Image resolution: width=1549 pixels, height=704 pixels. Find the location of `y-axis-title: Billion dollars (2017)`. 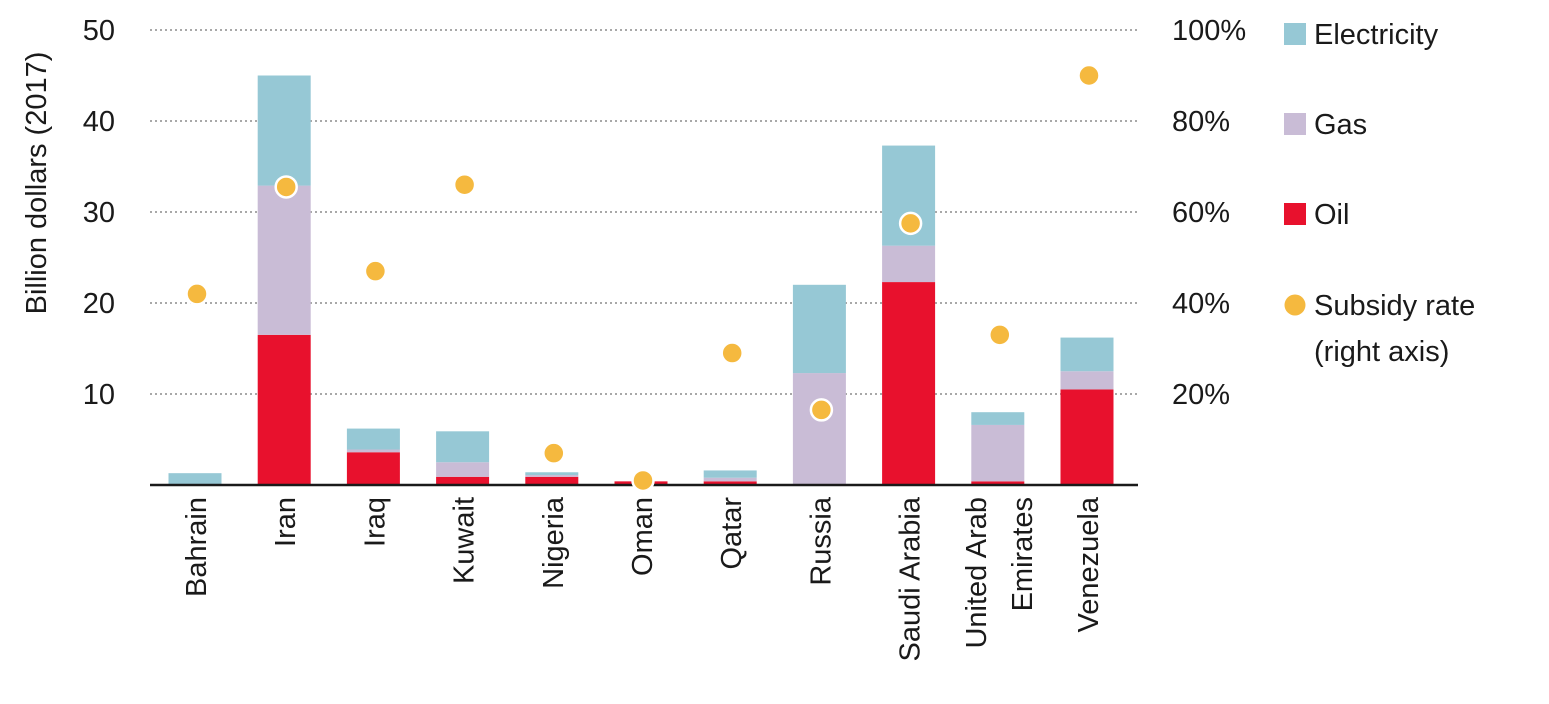

y-axis-title: Billion dollars (2017) is located at coordinates (37, 183).